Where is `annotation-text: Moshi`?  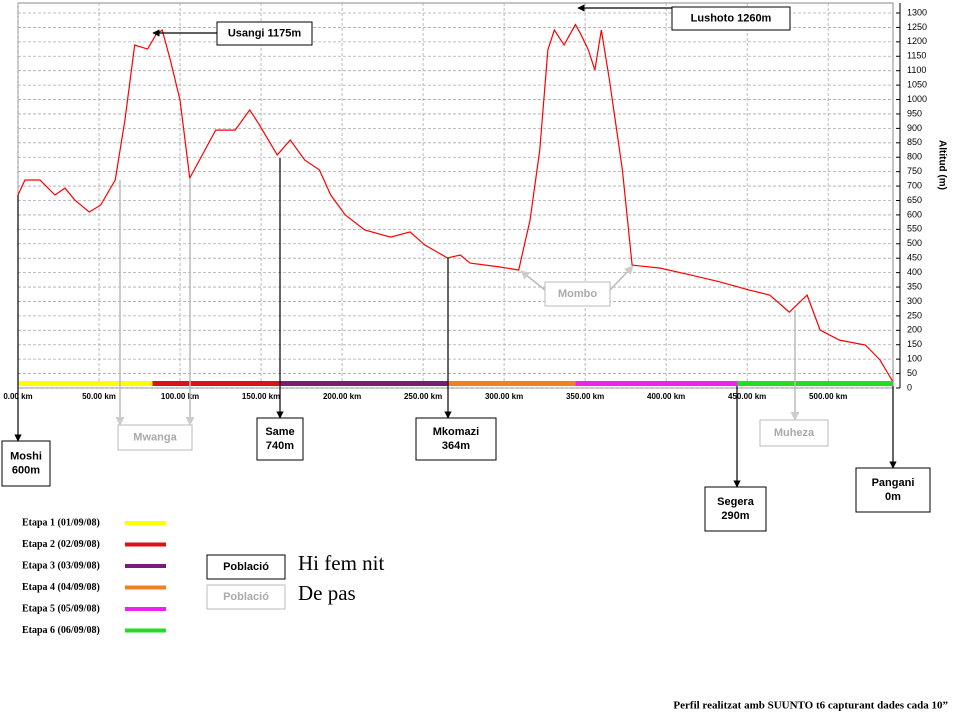 annotation-text: Moshi is located at coordinates (26, 456).